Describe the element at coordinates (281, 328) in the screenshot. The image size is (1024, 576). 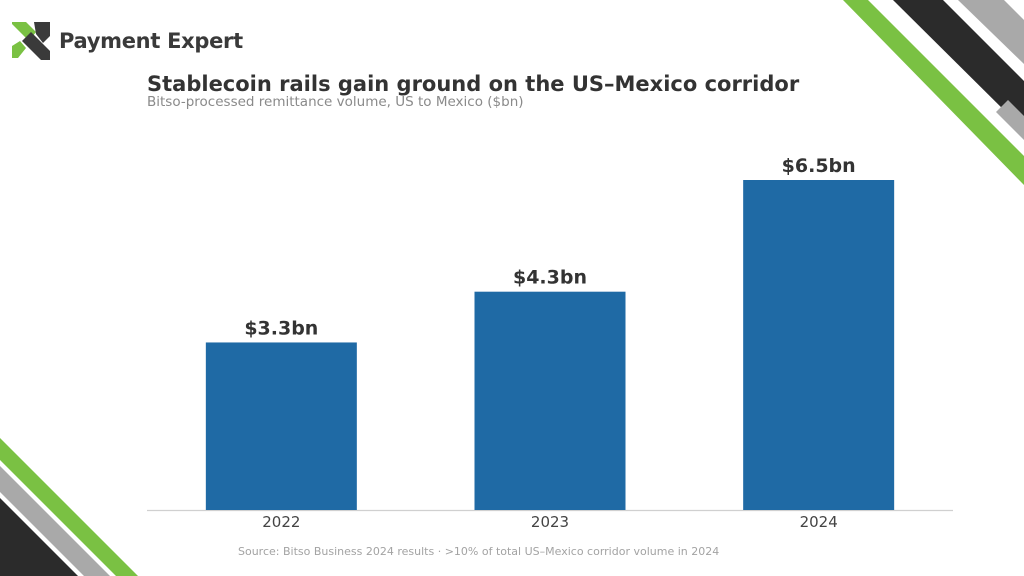
I see `data-label-2022: $3.3bn` at that location.